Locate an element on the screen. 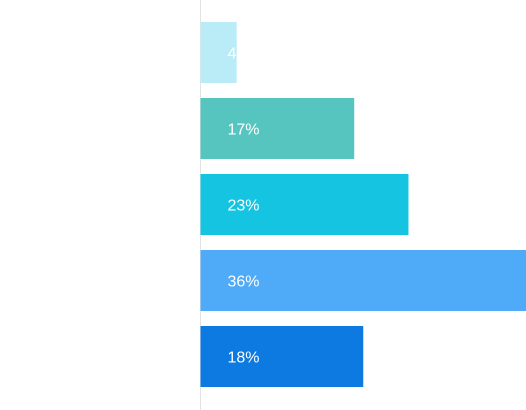 This screenshot has height=410, width=526. bar-label-2: 23% is located at coordinates (244, 206).